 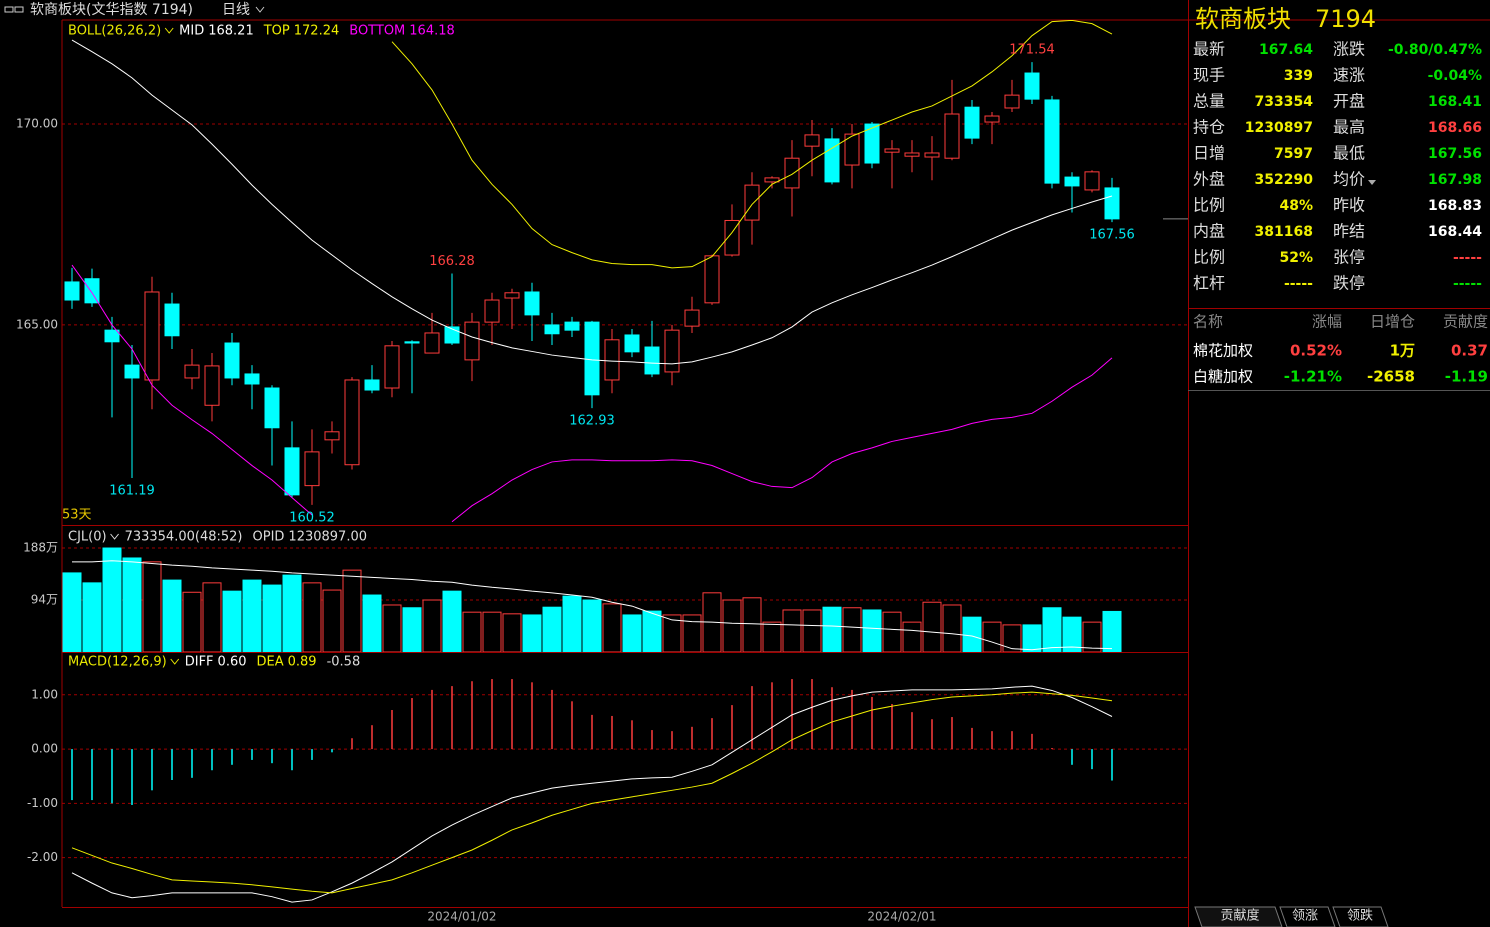 What do you see at coordinates (77, 515) in the screenshot?
I see `period-count: 53天` at bounding box center [77, 515].